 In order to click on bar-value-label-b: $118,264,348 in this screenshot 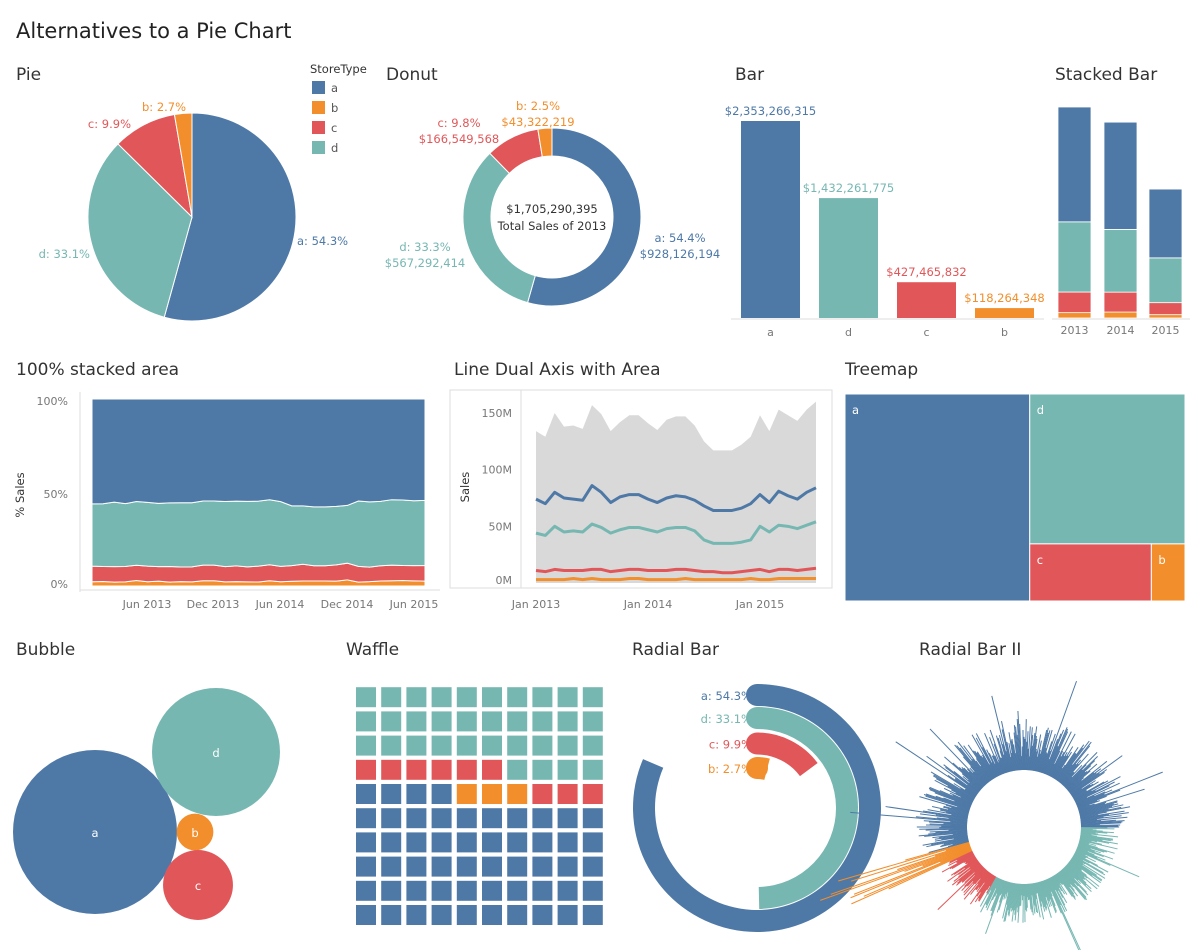, I will do `click(1004, 298)`.